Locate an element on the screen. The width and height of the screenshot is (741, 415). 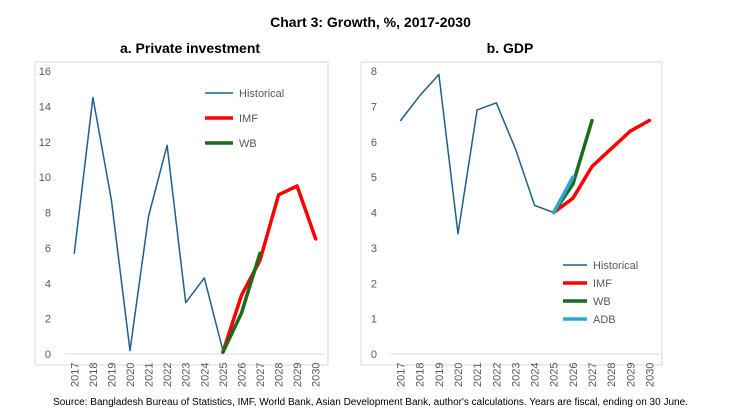
chart-title: Chart 3: Growth, %, 2017-2030 is located at coordinates (370, 22).